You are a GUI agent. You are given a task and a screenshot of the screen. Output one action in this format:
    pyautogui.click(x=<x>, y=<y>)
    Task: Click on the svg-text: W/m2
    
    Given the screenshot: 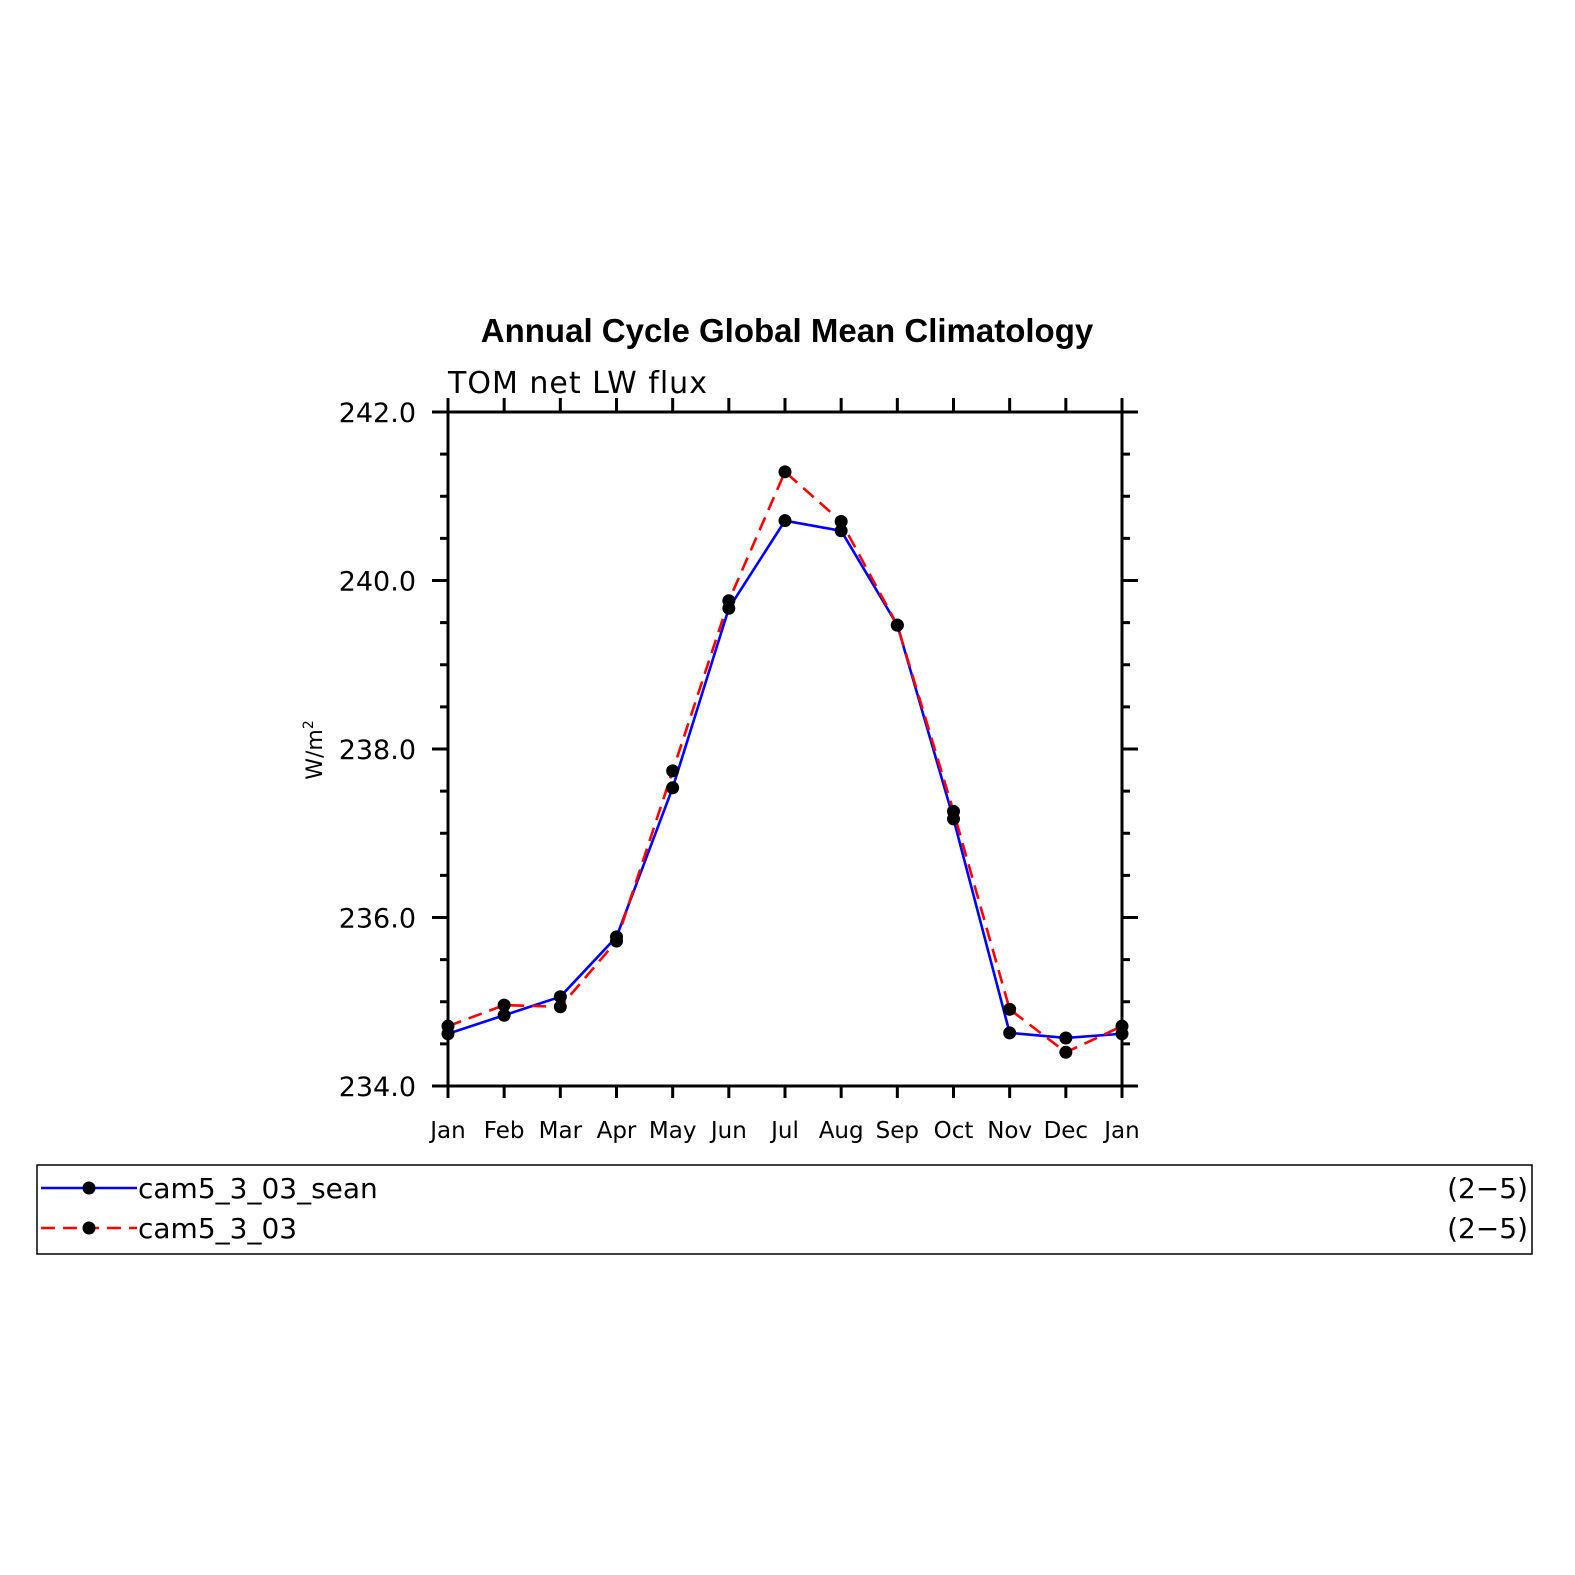 What is the action you would take?
    pyautogui.click(x=314, y=750)
    